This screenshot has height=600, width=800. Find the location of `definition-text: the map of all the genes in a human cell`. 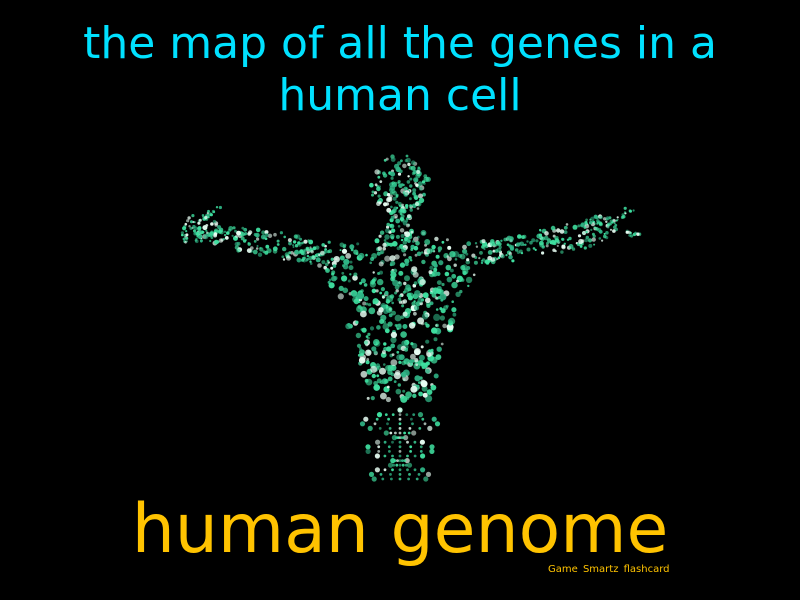

definition-text: the map of all the genes in a human cell is located at coordinates (400, 69).